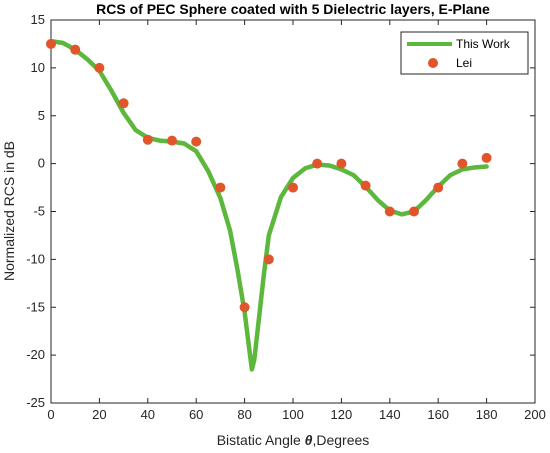 This screenshot has height=453, width=550. What do you see at coordinates (487, 414) in the screenshot?
I see `x-tick-label: 180` at bounding box center [487, 414].